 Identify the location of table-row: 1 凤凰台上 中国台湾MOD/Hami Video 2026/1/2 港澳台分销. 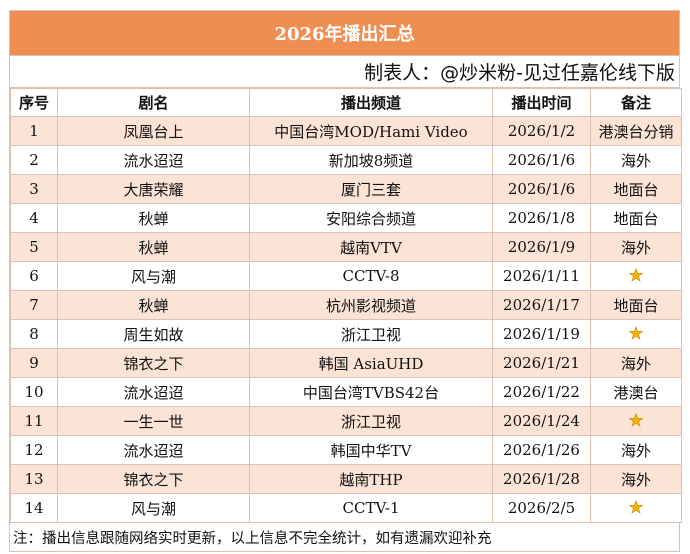
(346, 131).